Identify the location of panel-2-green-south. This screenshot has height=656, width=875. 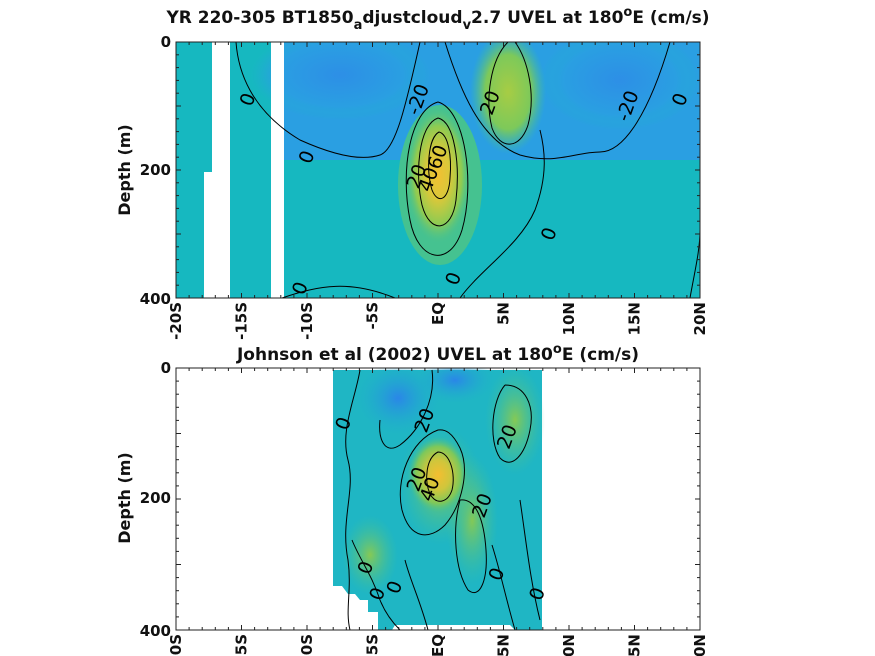
(370, 555).